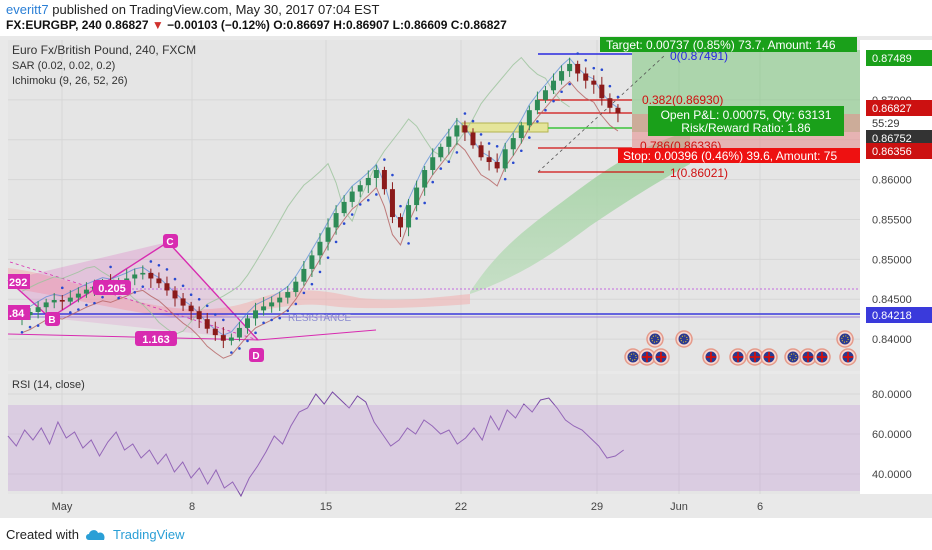  I want to click on stop-box, so click(739, 155).